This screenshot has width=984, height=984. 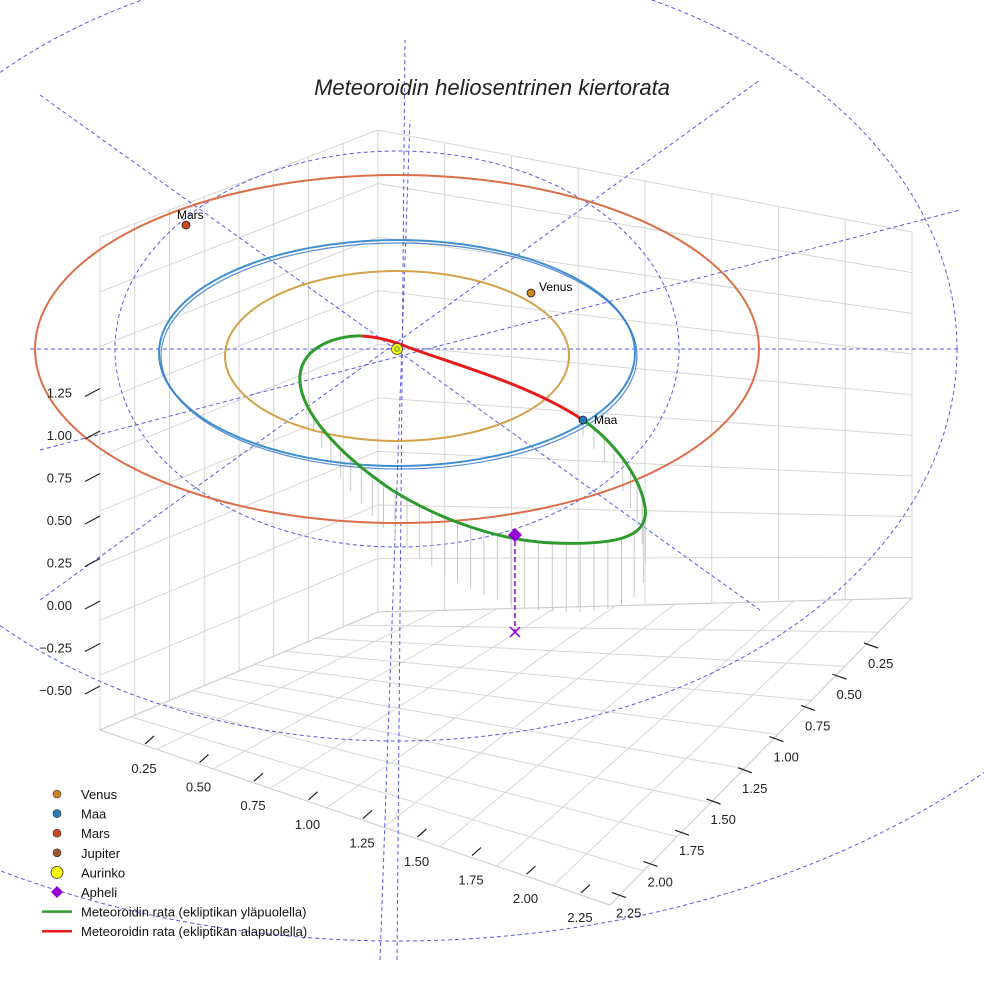 I want to click on x-tick-label: 1.00, so click(x=307, y=824).